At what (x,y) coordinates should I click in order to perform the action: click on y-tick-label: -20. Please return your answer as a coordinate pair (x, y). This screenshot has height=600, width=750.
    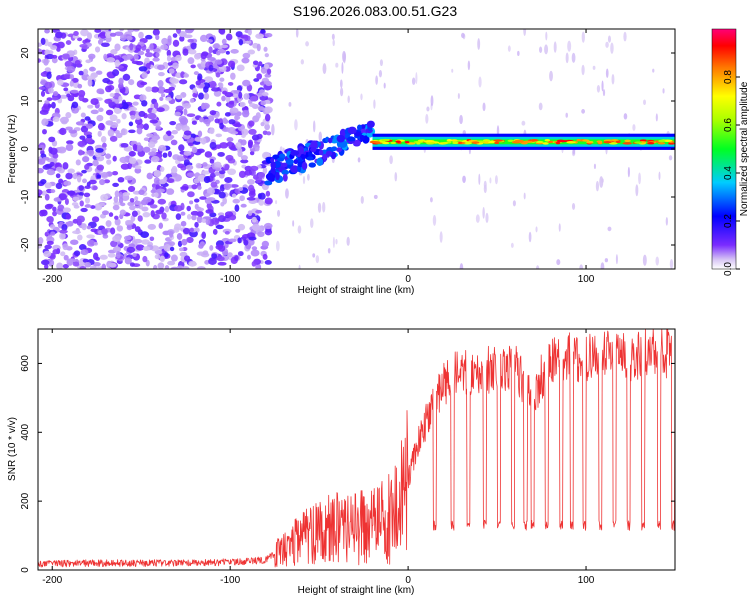
    Looking at the image, I should click on (25, 244).